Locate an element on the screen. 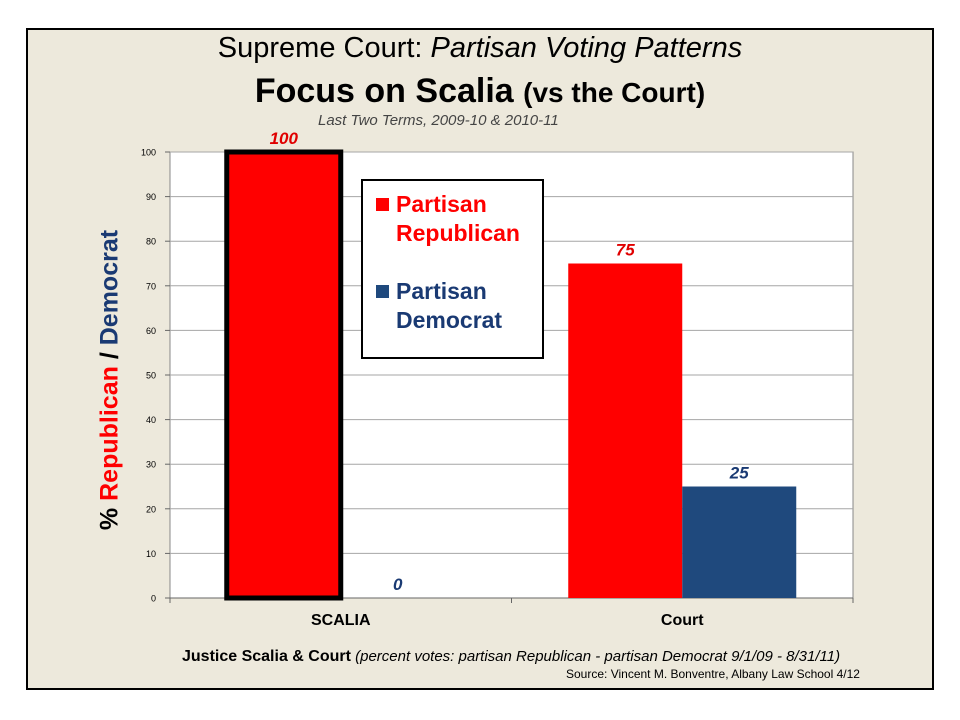 The height and width of the screenshot is (720, 960). subtitle-main-text: Focus on Scalia is located at coordinates (384, 91).